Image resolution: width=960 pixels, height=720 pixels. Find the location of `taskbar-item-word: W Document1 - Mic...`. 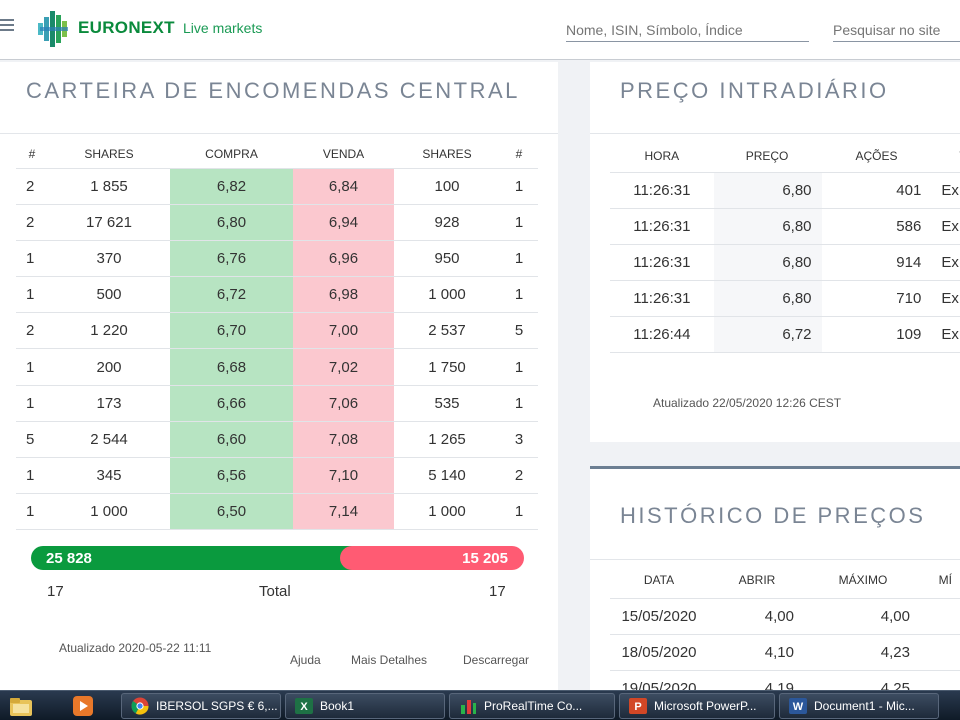

taskbar-item-word: W Document1 - Mic... is located at coordinates (859, 706).